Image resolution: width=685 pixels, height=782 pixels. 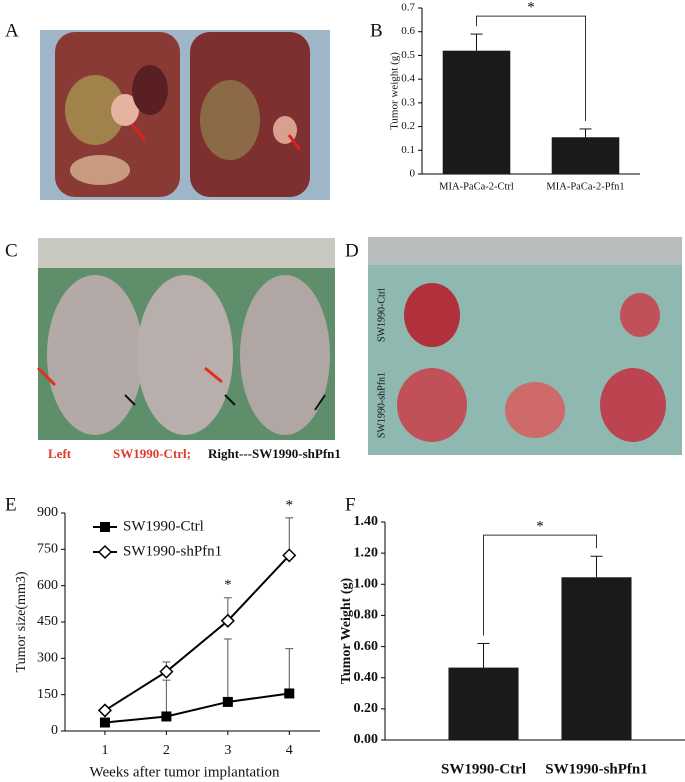 I want to click on y-tick-label: 0.80, so click(x=366, y=615).